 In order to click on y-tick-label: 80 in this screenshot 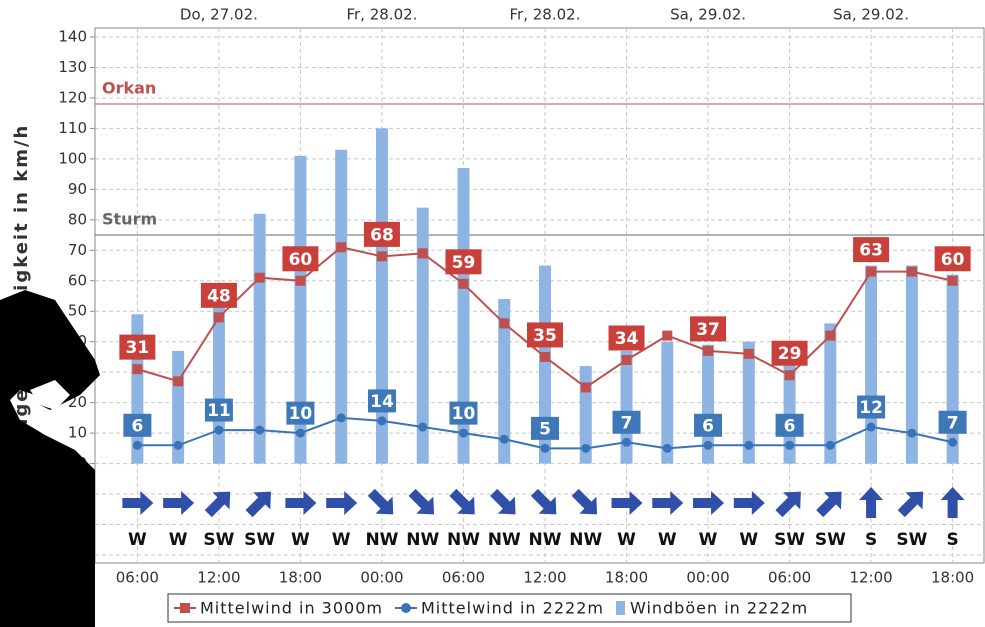, I will do `click(77, 219)`.